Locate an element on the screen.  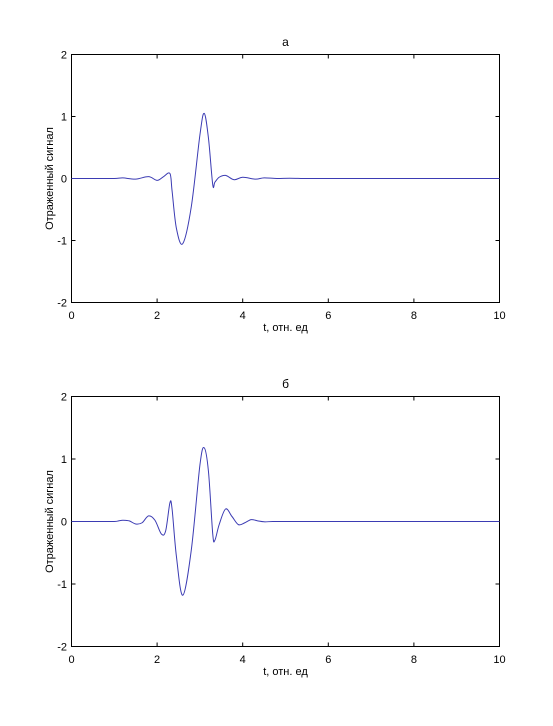
chart-a-xticks: 0 2 4 6 8 10 is located at coordinates (286, 316).